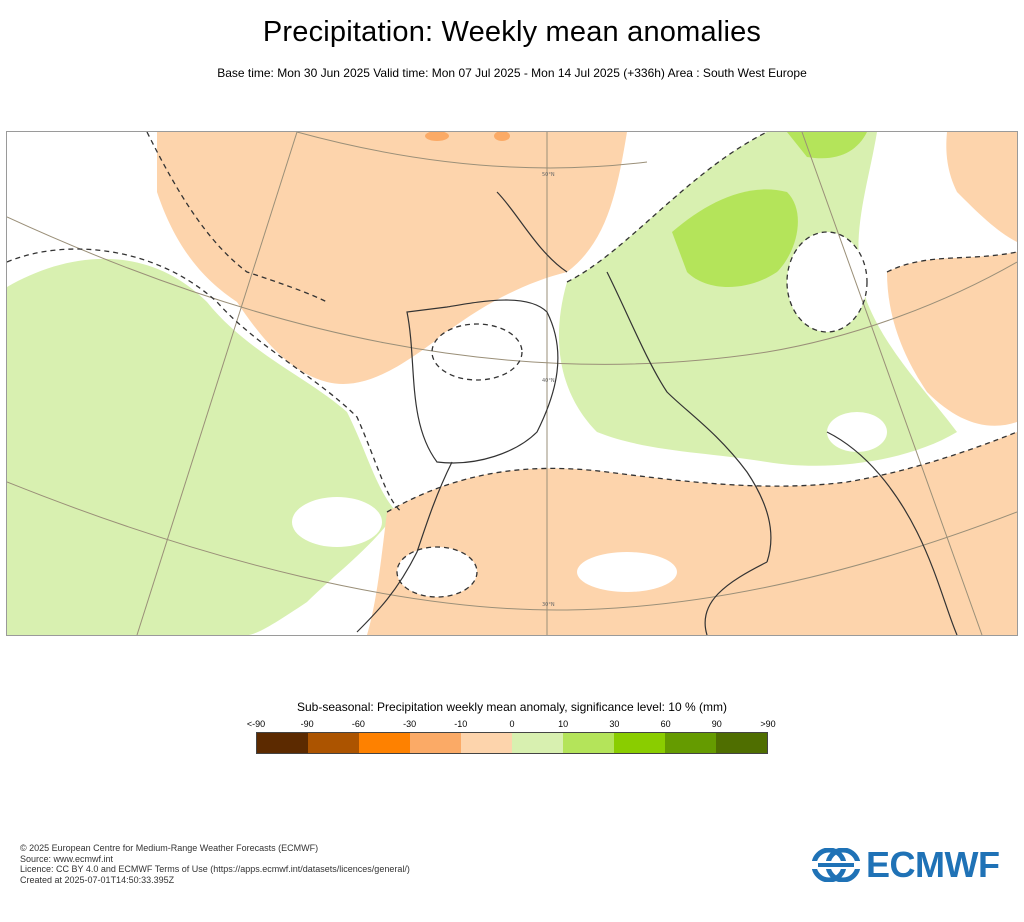 This screenshot has width=1024, height=922. Describe the element at coordinates (981, 187) in the screenshot. I see `negative-area-northeast` at that location.